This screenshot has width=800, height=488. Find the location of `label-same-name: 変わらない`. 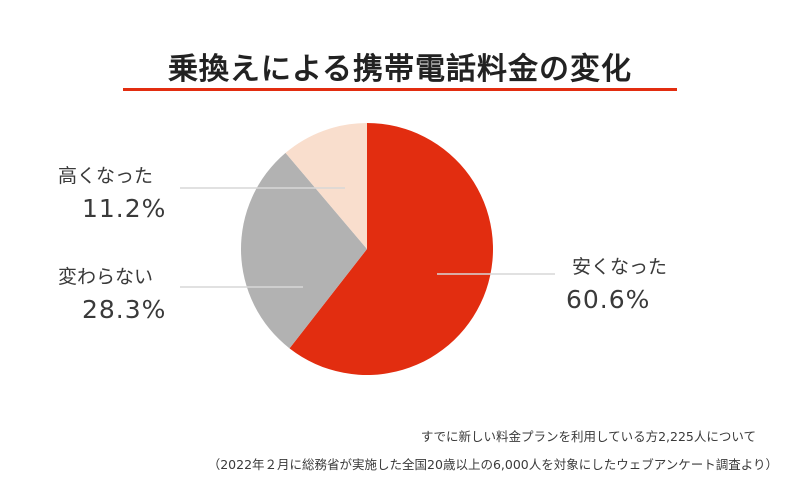

label-same-name: 変わらない is located at coordinates (106, 277).